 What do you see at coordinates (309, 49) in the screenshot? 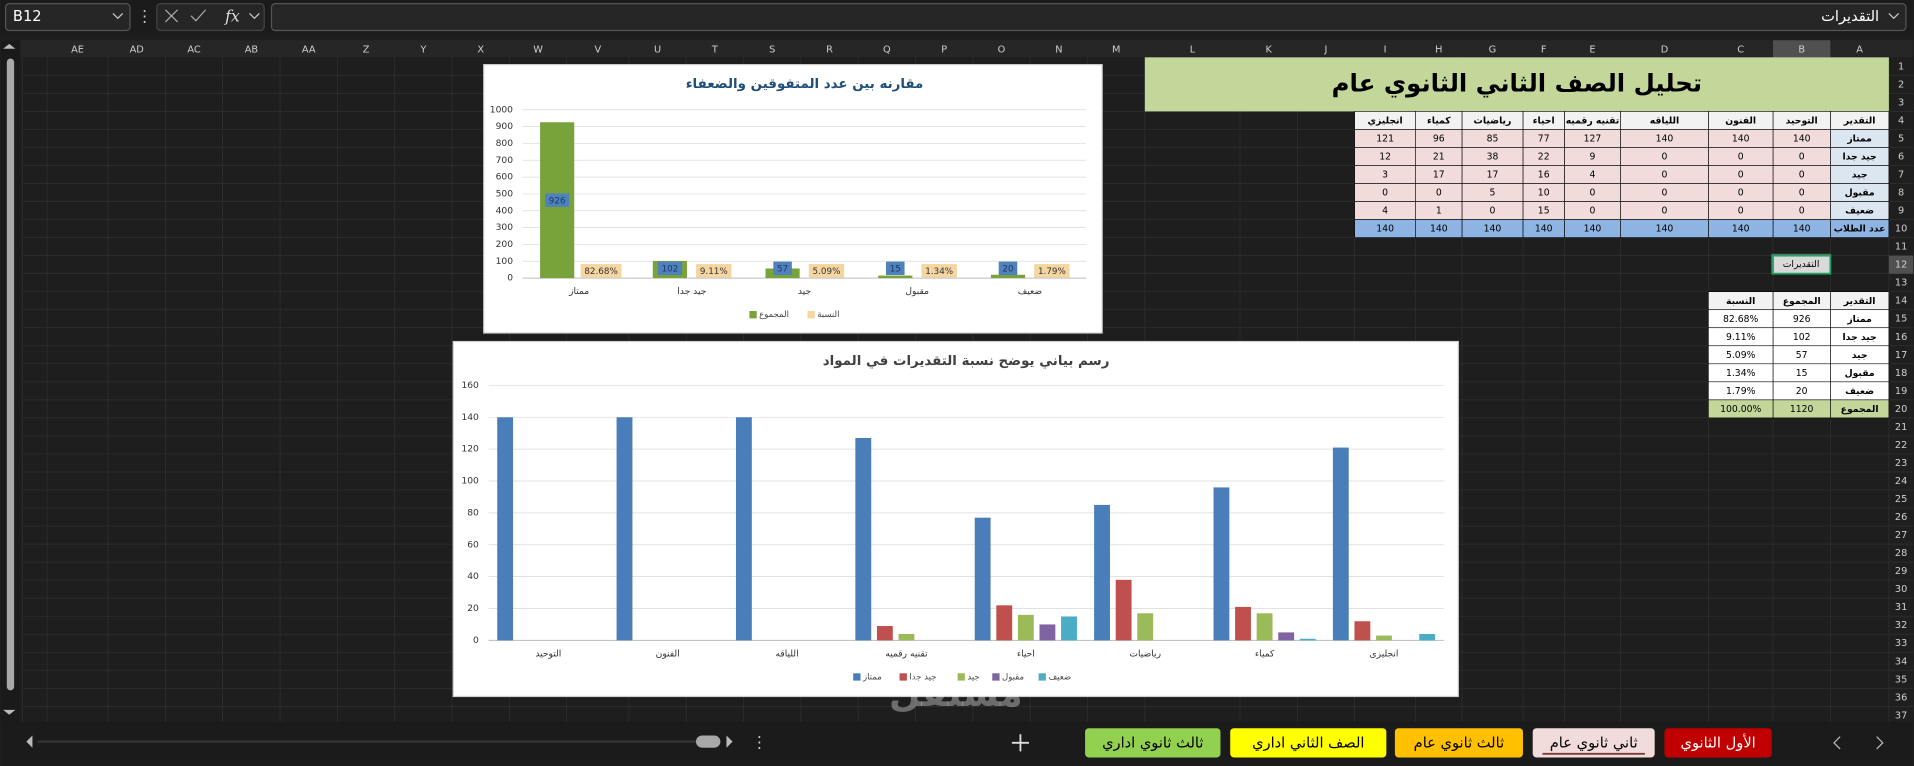
I see `column-header: AA` at bounding box center [309, 49].